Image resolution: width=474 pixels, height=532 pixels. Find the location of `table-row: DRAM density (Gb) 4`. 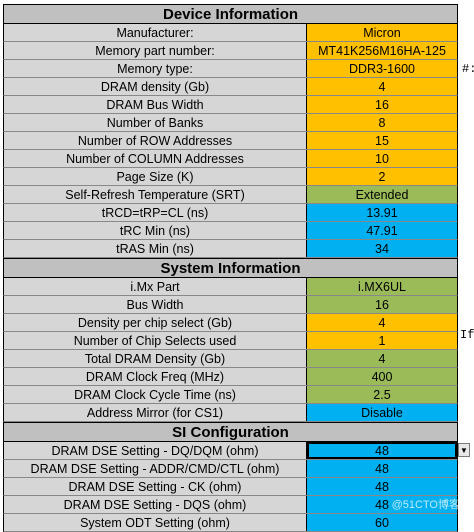

table-row: DRAM density (Gb) 4 is located at coordinates (230, 87).